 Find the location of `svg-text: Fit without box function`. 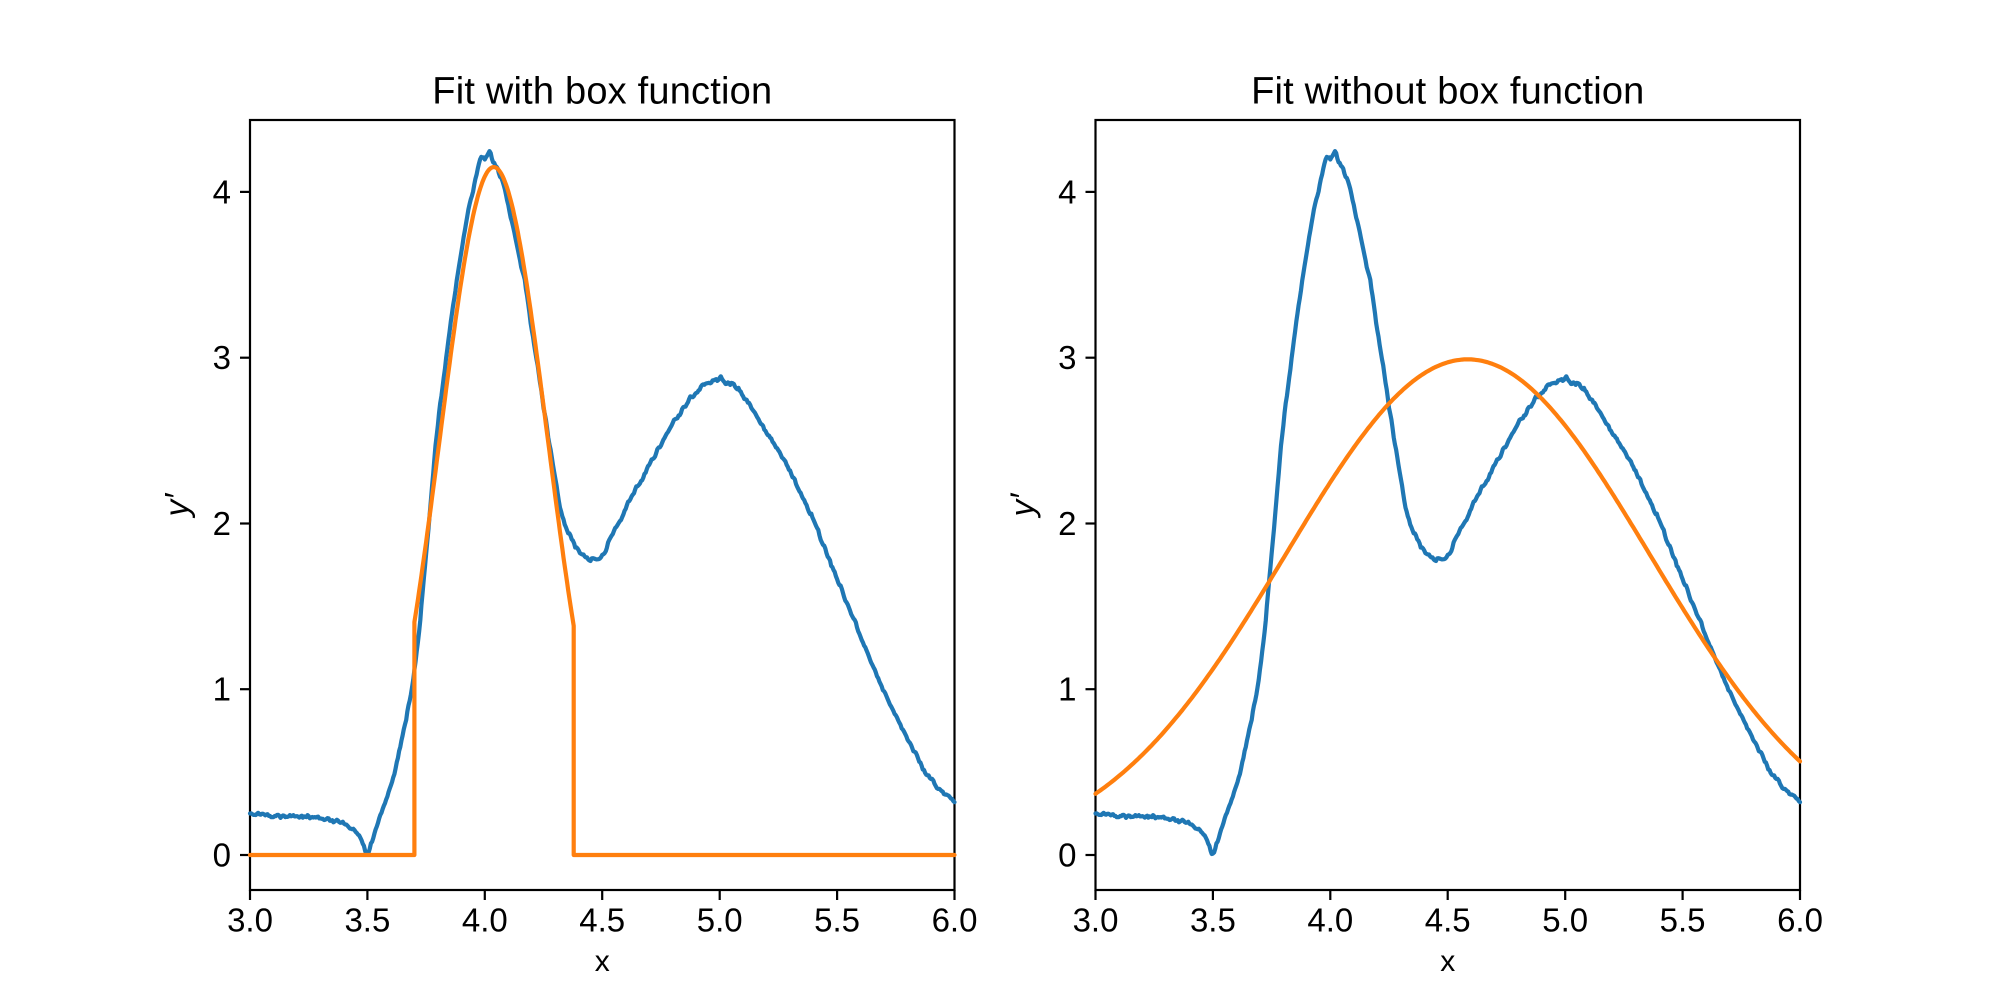

svg-text: Fit without box function is located at coordinates (1447, 92).